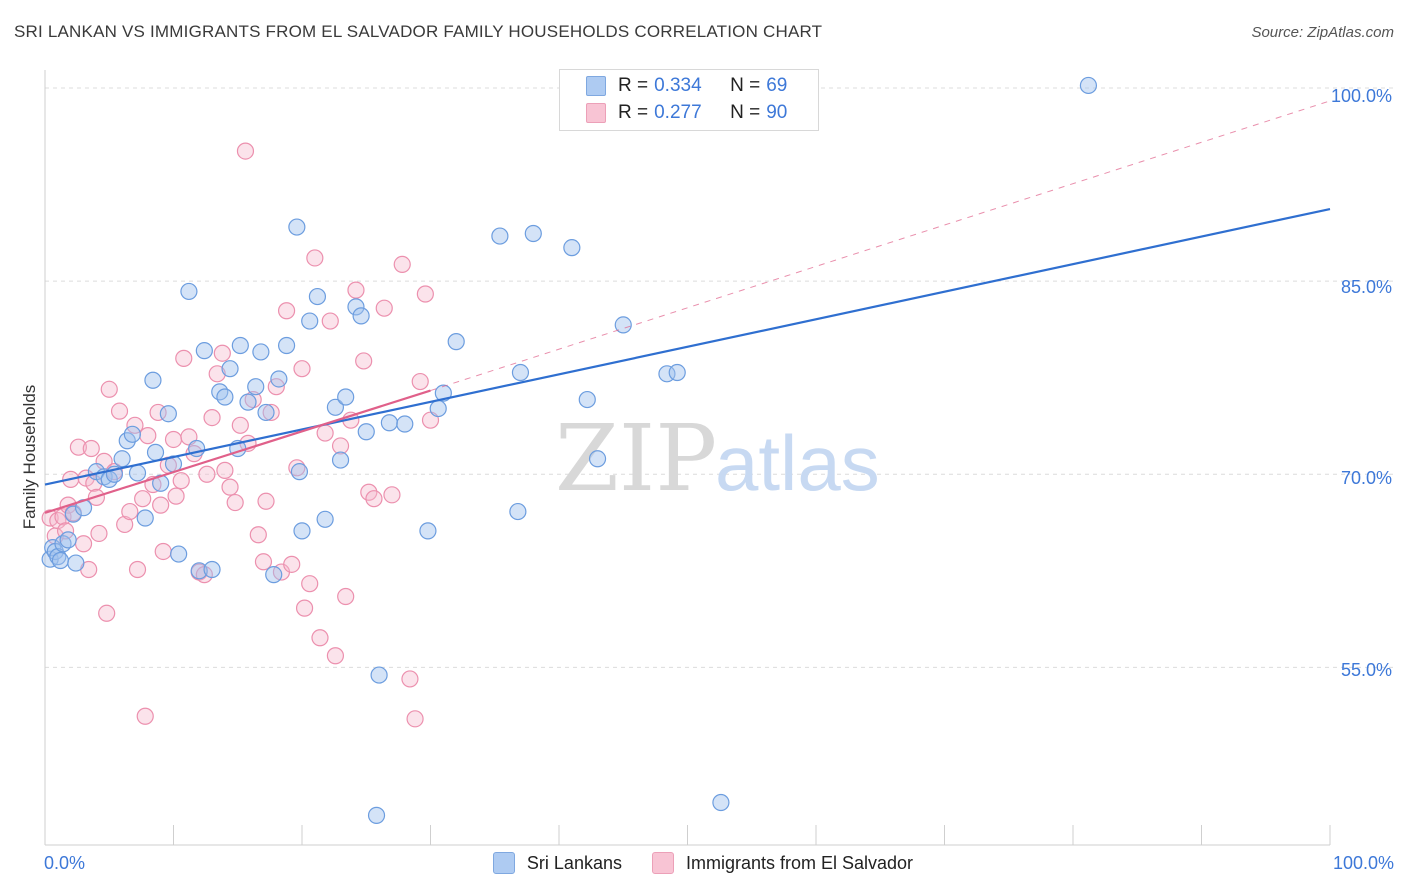 The image size is (1406, 892). I want to click on y-tick-label: 85.0%, so click(1366, 287).